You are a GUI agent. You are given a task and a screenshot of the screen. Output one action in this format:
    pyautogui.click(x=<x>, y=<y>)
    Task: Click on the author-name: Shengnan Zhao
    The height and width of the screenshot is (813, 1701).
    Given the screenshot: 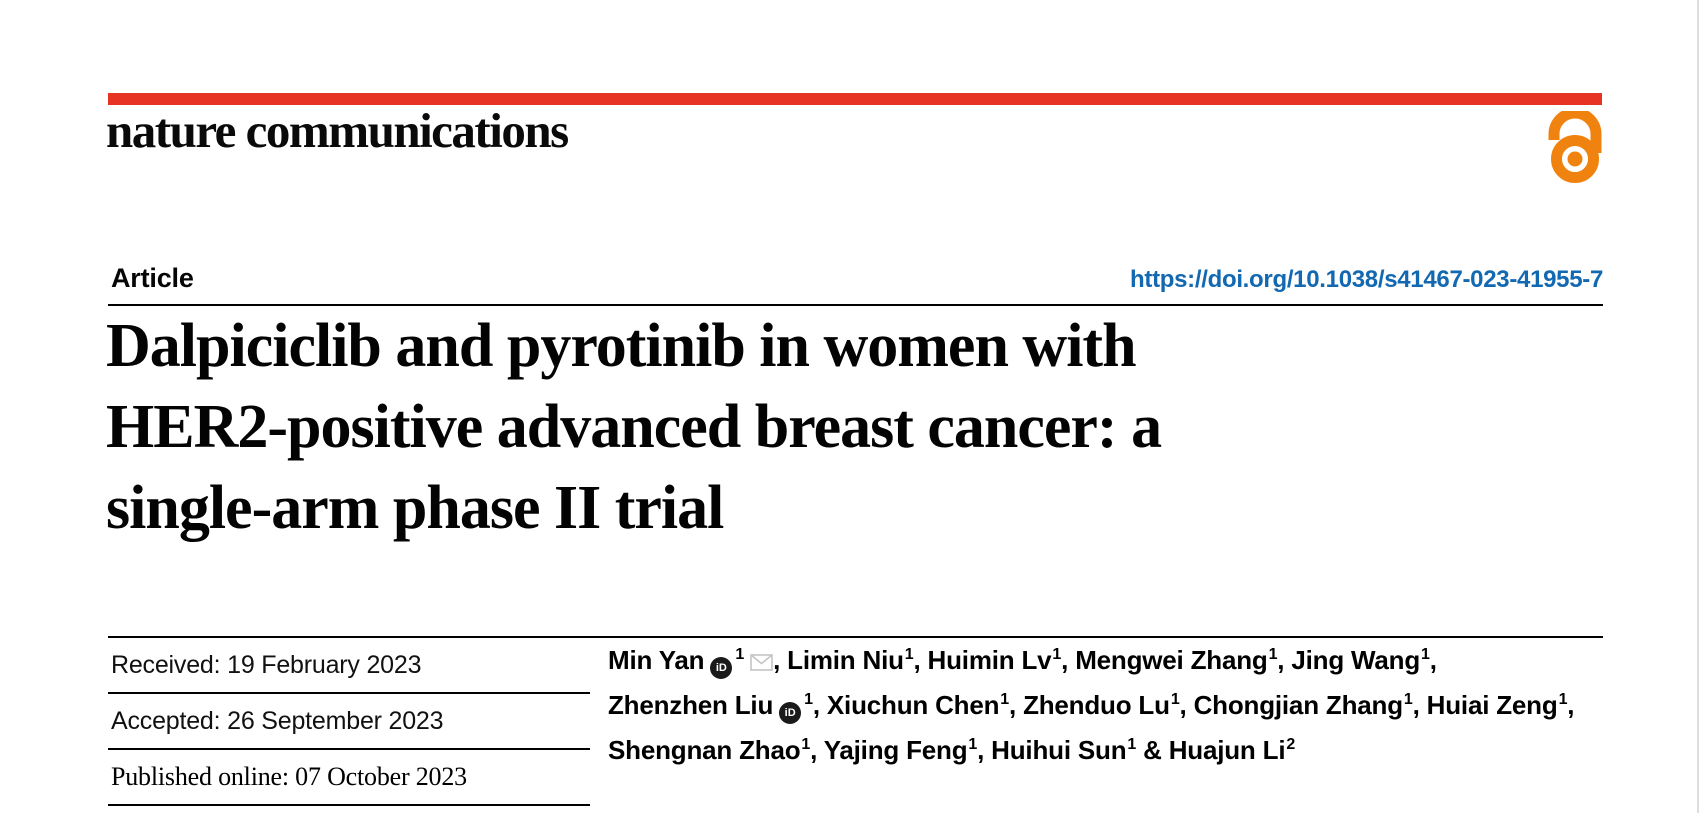 What is the action you would take?
    pyautogui.click(x=704, y=750)
    